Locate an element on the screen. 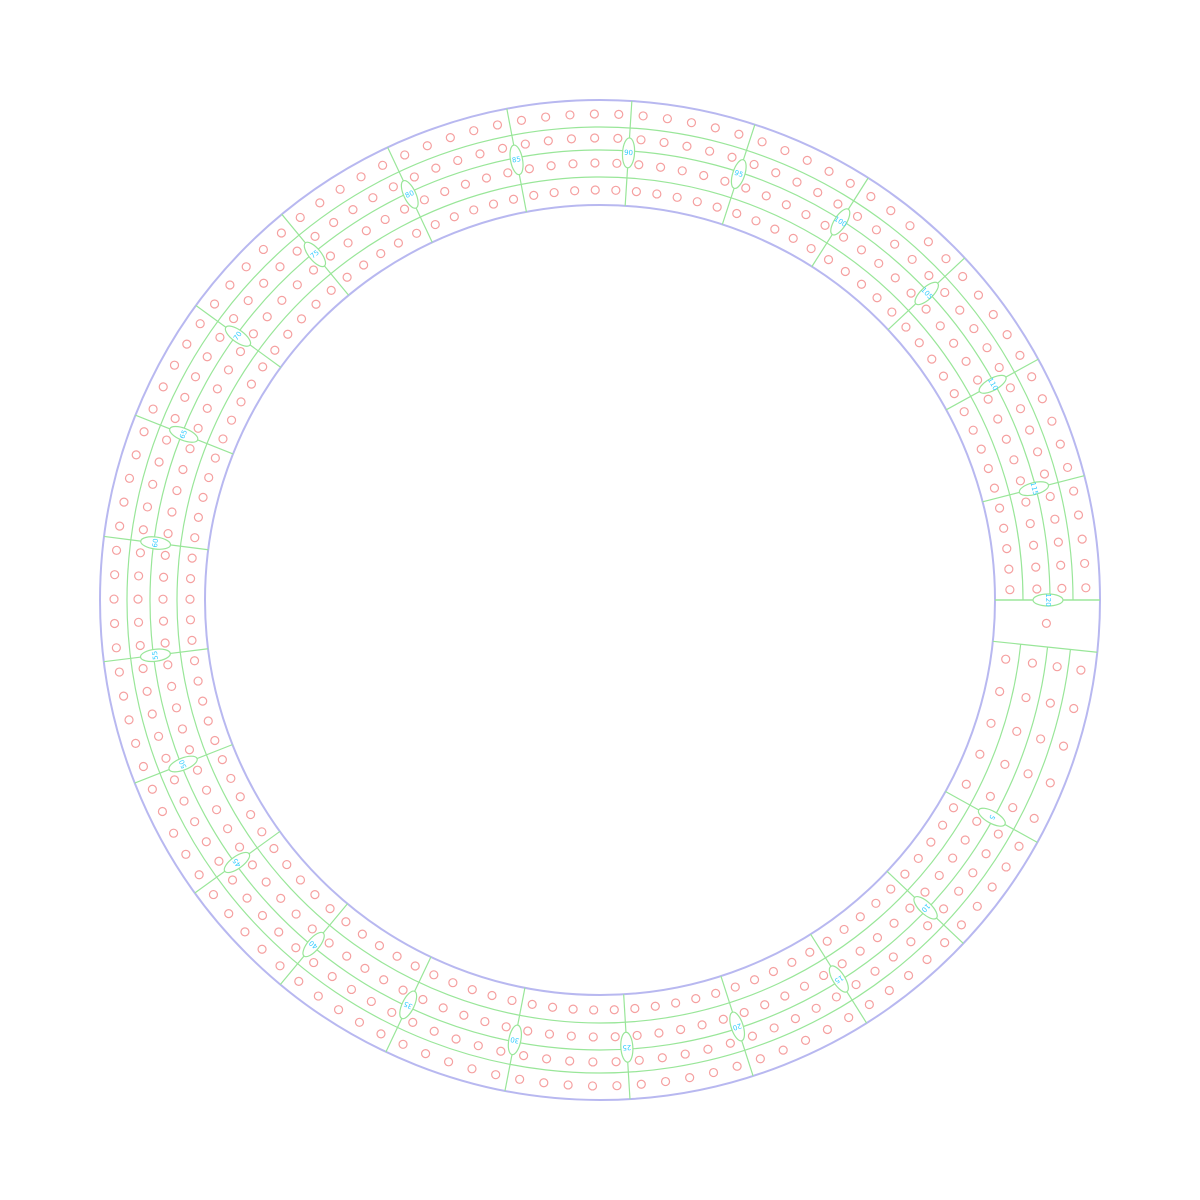  hole-label: 120 is located at coordinates (1048, 599).